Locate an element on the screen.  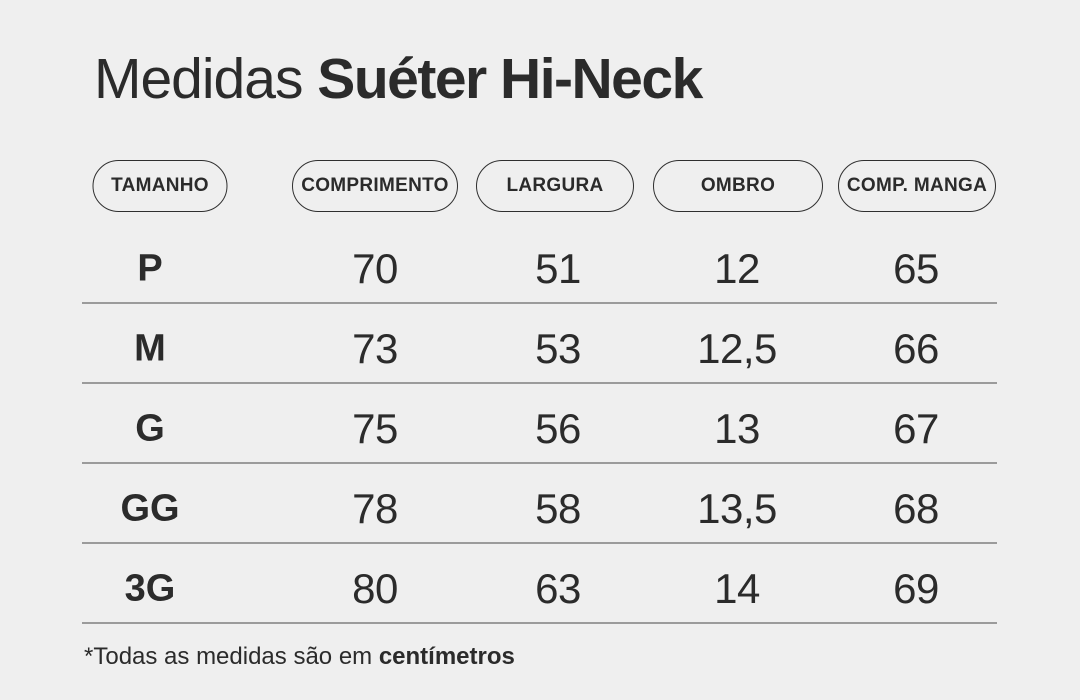
footnote: *Todas as medidas são em centímetros is located at coordinates (299, 657).